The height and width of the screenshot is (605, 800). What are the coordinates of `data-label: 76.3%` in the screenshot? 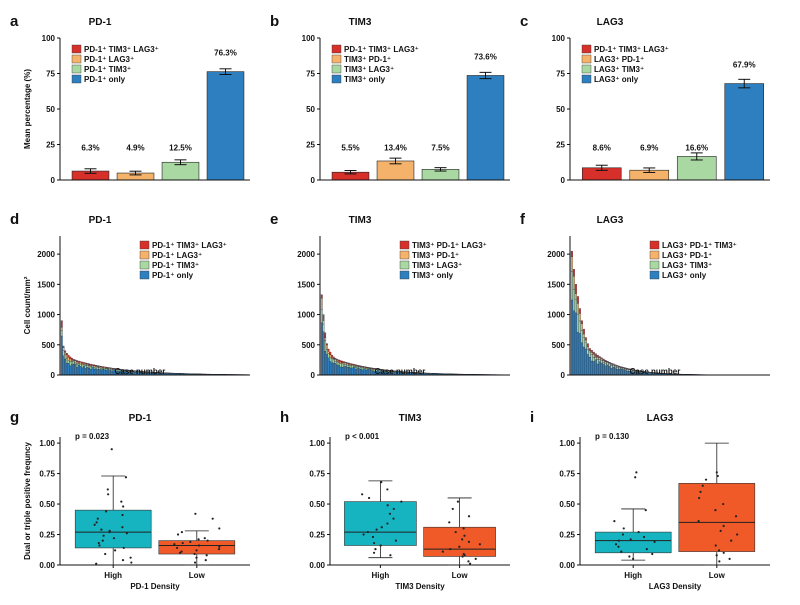 It's located at (225, 53).